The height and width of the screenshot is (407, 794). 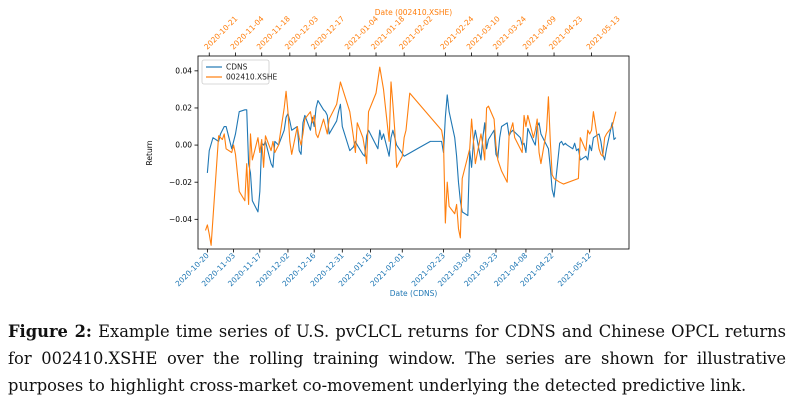 I want to click on legend-box, so click(x=235, y=72).